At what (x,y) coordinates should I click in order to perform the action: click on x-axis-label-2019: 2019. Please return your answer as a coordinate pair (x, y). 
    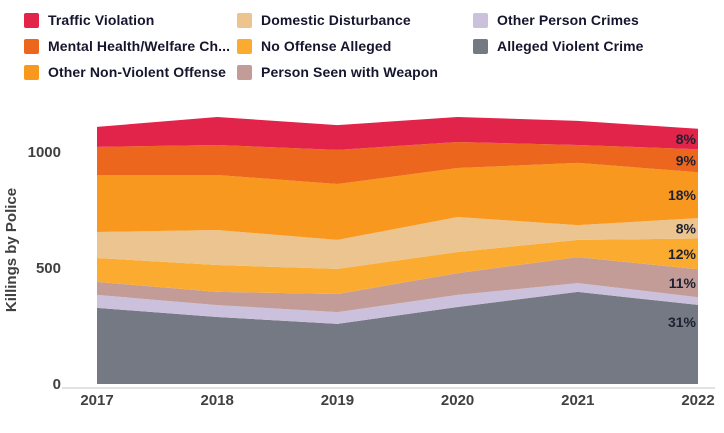
    Looking at the image, I should click on (337, 400).